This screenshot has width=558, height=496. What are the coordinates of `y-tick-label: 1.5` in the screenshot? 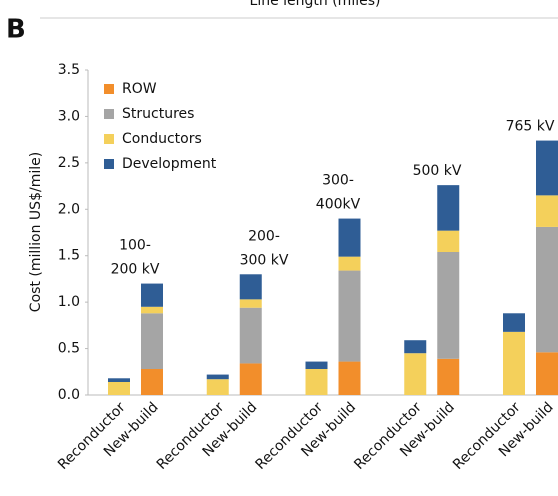 It's located at (69, 256).